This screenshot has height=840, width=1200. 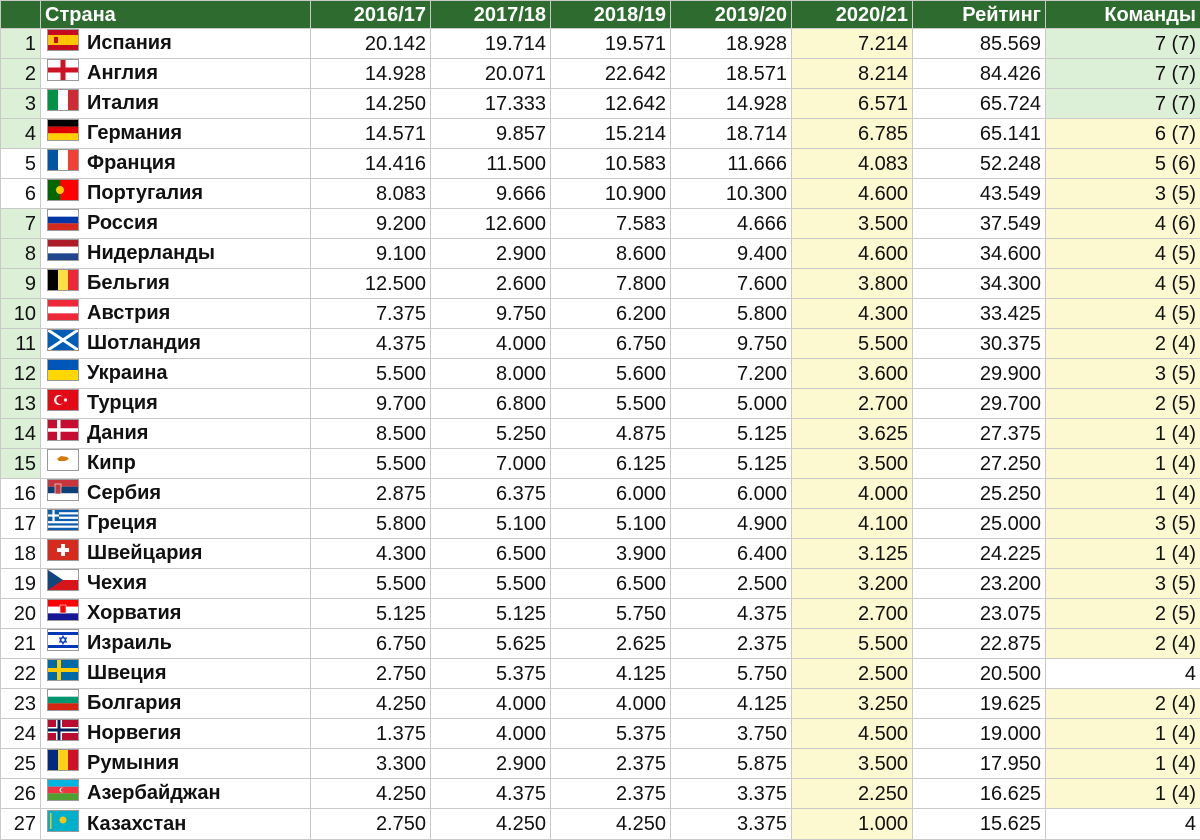 I want to click on value-2018-19: 6.000, so click(x=611, y=494).